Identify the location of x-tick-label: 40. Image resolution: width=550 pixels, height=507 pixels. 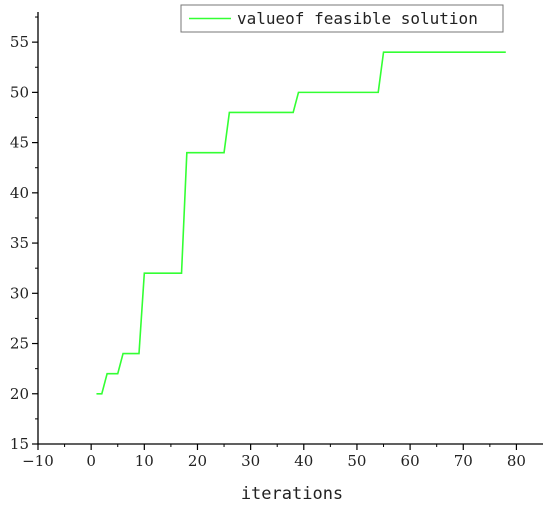
(303, 461).